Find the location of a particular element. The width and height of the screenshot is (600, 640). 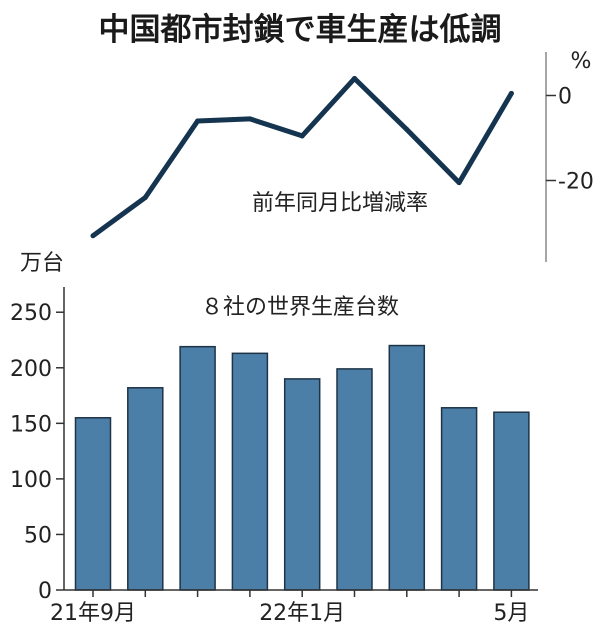

bar-x-tick-label: 21年9月 is located at coordinates (93, 613).